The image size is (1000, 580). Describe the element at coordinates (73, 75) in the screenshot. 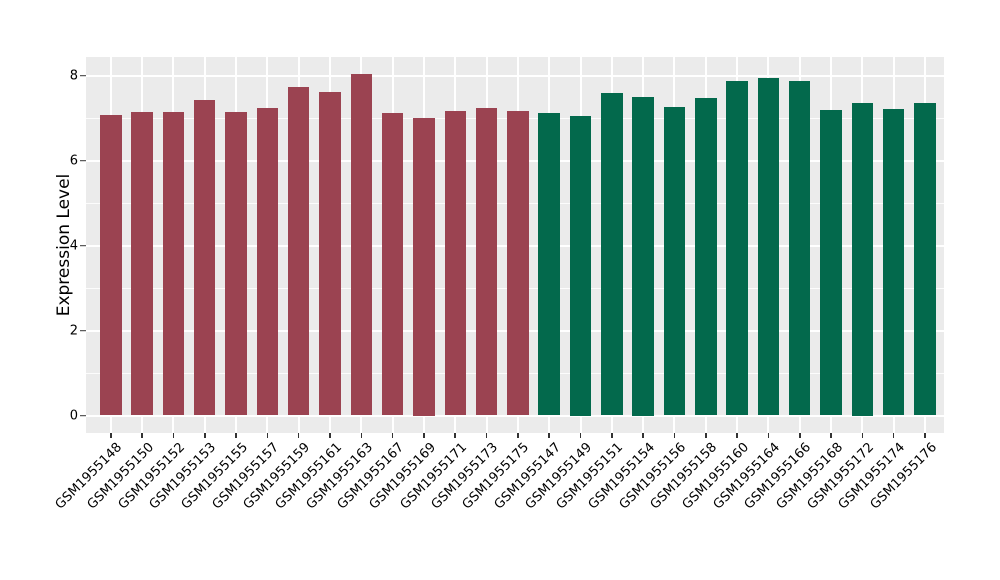

I see `y-tick-label: 8` at that location.